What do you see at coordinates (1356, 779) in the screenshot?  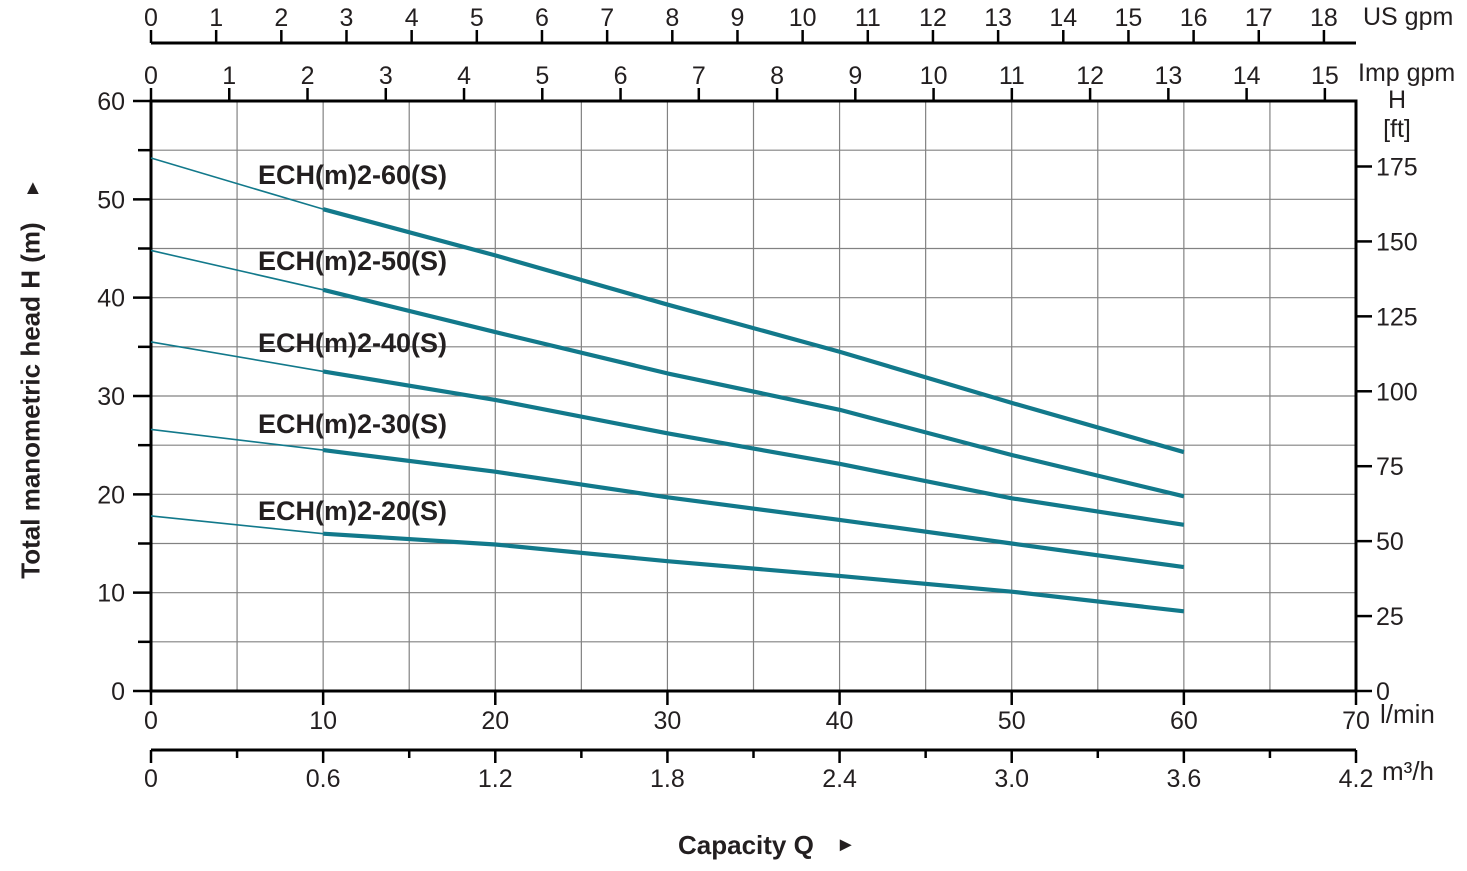 I see `m3h-tick-label: 4.2` at bounding box center [1356, 779].